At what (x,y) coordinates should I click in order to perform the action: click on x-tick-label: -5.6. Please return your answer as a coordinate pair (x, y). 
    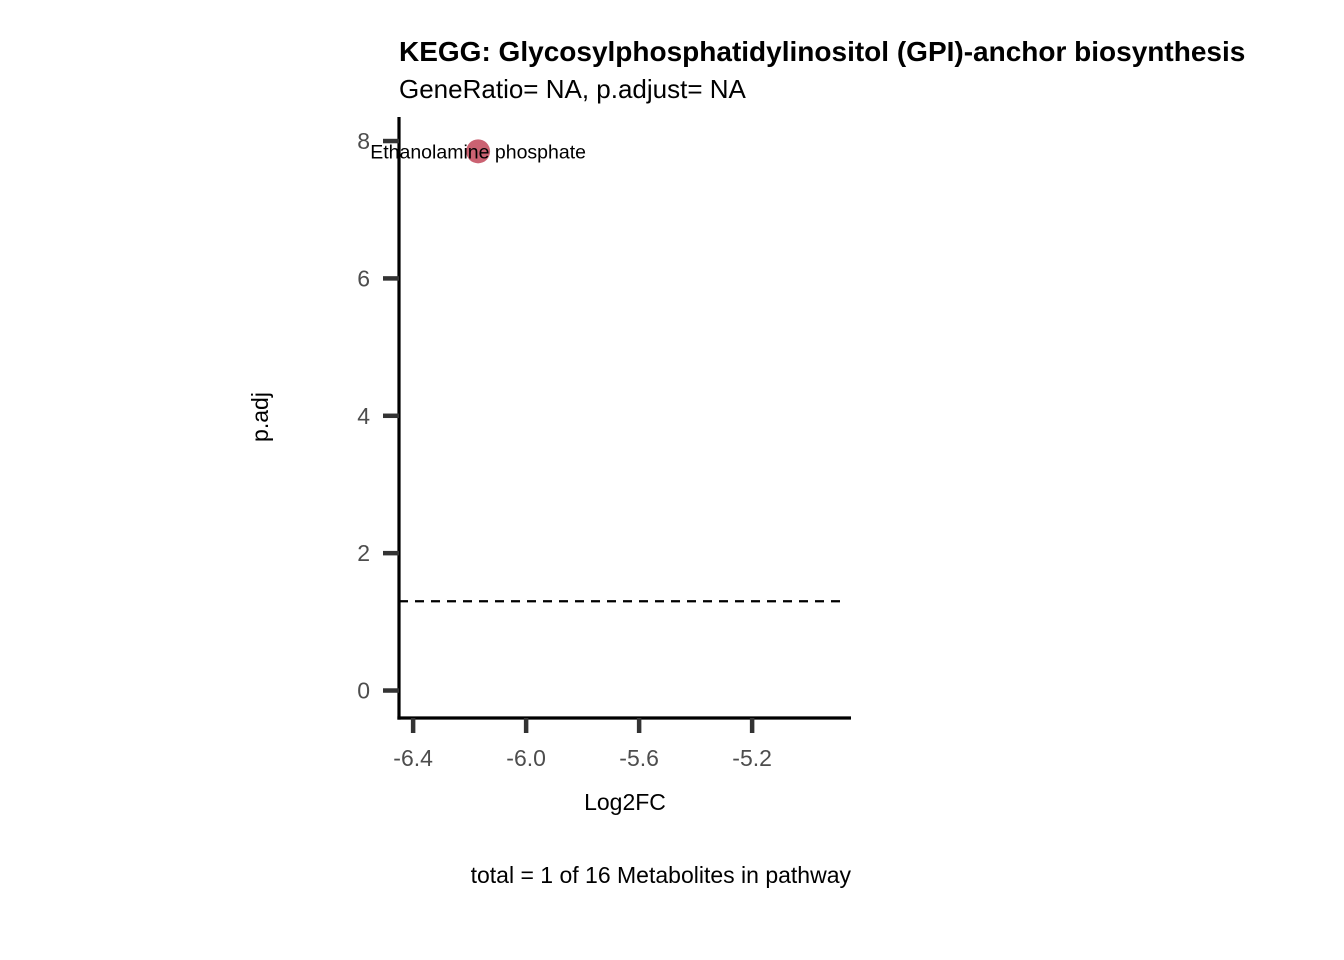
    Looking at the image, I should click on (639, 758).